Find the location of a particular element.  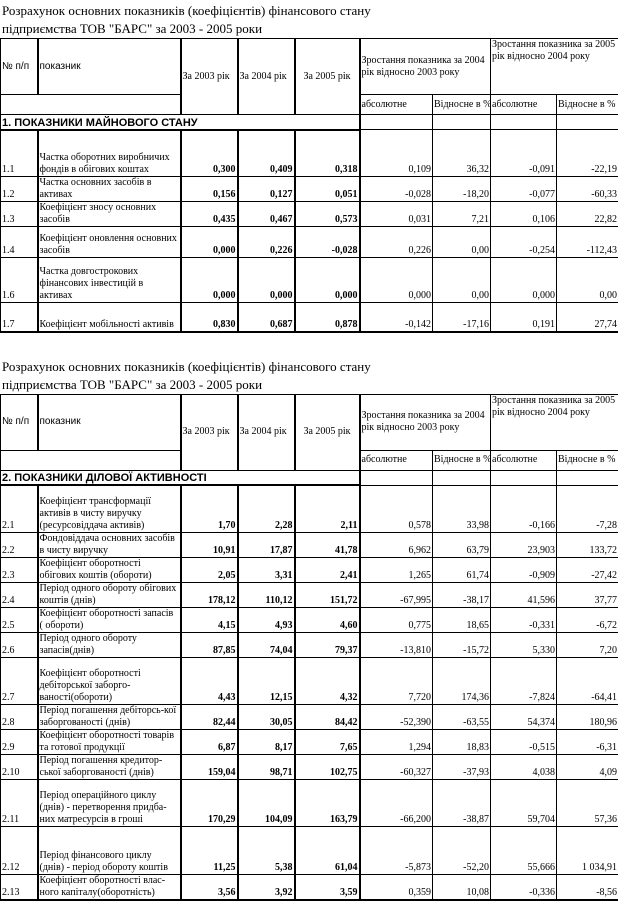

value-2004: 0,409 is located at coordinates (266, 153).